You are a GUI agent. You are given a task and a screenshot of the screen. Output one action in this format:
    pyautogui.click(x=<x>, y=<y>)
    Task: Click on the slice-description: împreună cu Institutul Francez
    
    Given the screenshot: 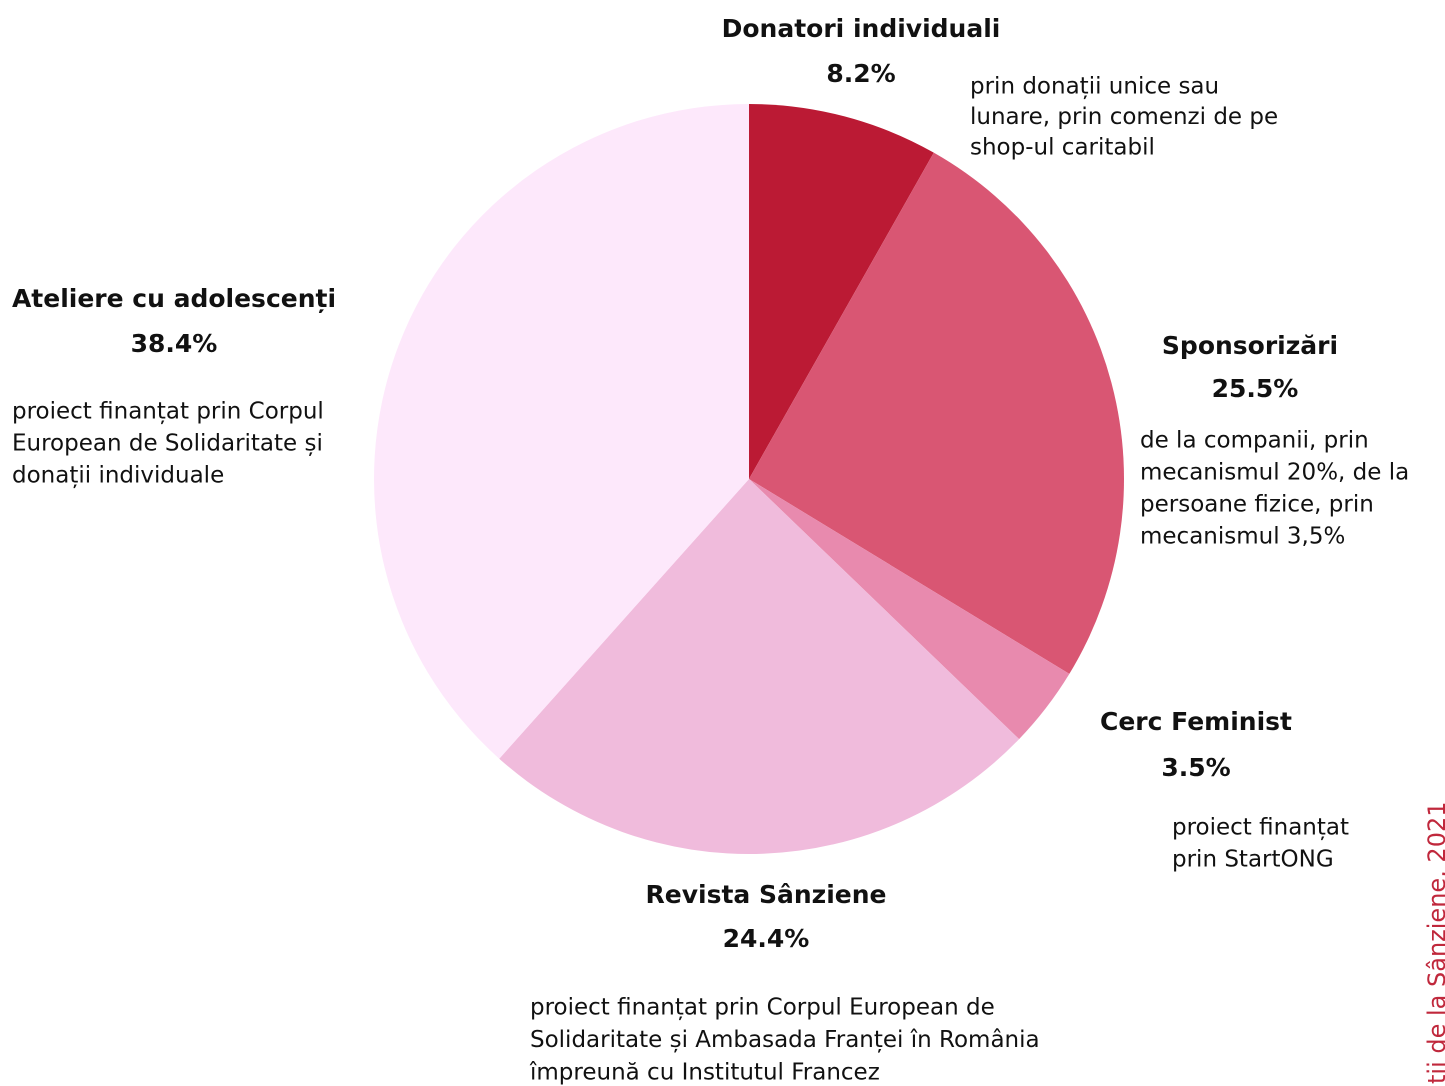 What is the action you would take?
    pyautogui.click(x=704, y=1073)
    